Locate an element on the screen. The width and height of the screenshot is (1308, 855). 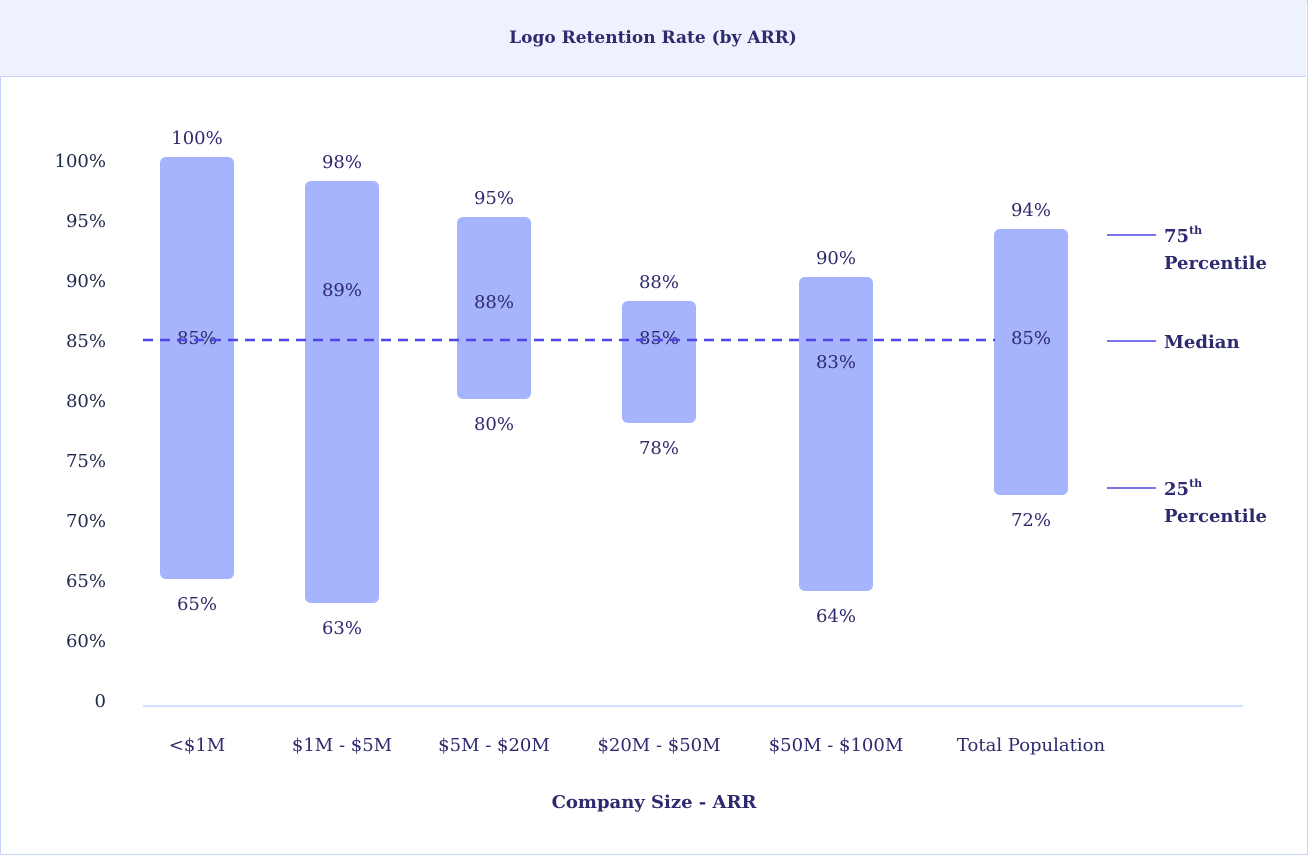
p25-label: 64% is located at coordinates (836, 616).